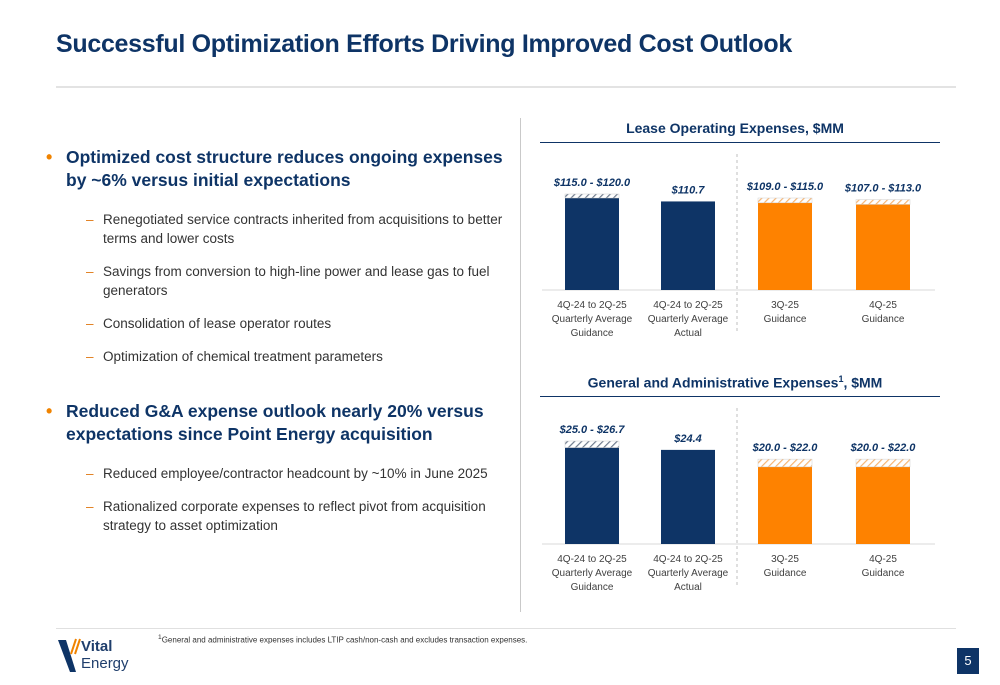 The height and width of the screenshot is (685, 1000). What do you see at coordinates (97, 646) in the screenshot?
I see `logo-line-1: Vital` at bounding box center [97, 646].